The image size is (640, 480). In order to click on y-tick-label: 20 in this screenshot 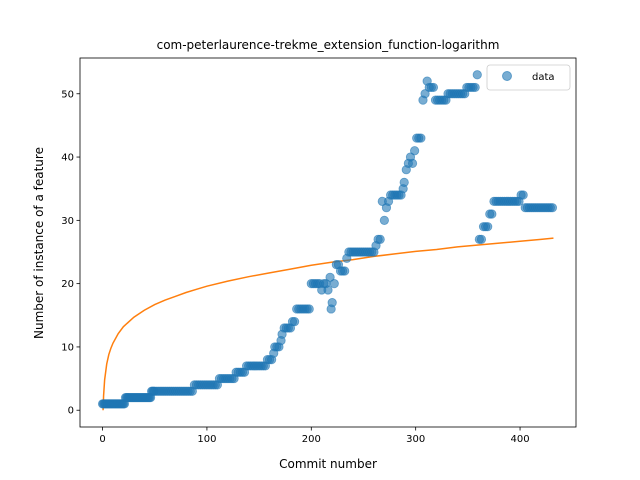, I will do `click(67, 284)`.